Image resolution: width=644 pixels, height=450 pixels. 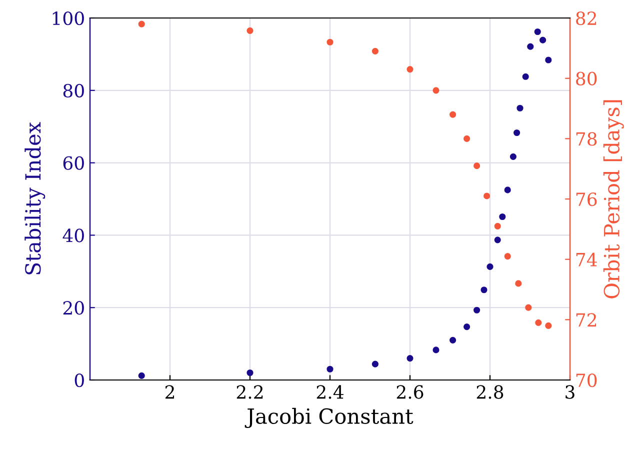 What do you see at coordinates (613, 199) in the screenshot?
I see `y2-axis-title: Orbit Period [days]` at bounding box center [613, 199].